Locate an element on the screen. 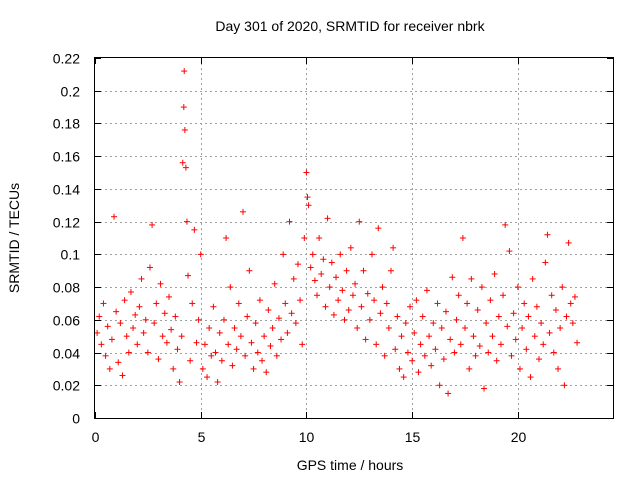 This screenshot has width=640, height=480. x-tick-label: 15 is located at coordinates (413, 437).